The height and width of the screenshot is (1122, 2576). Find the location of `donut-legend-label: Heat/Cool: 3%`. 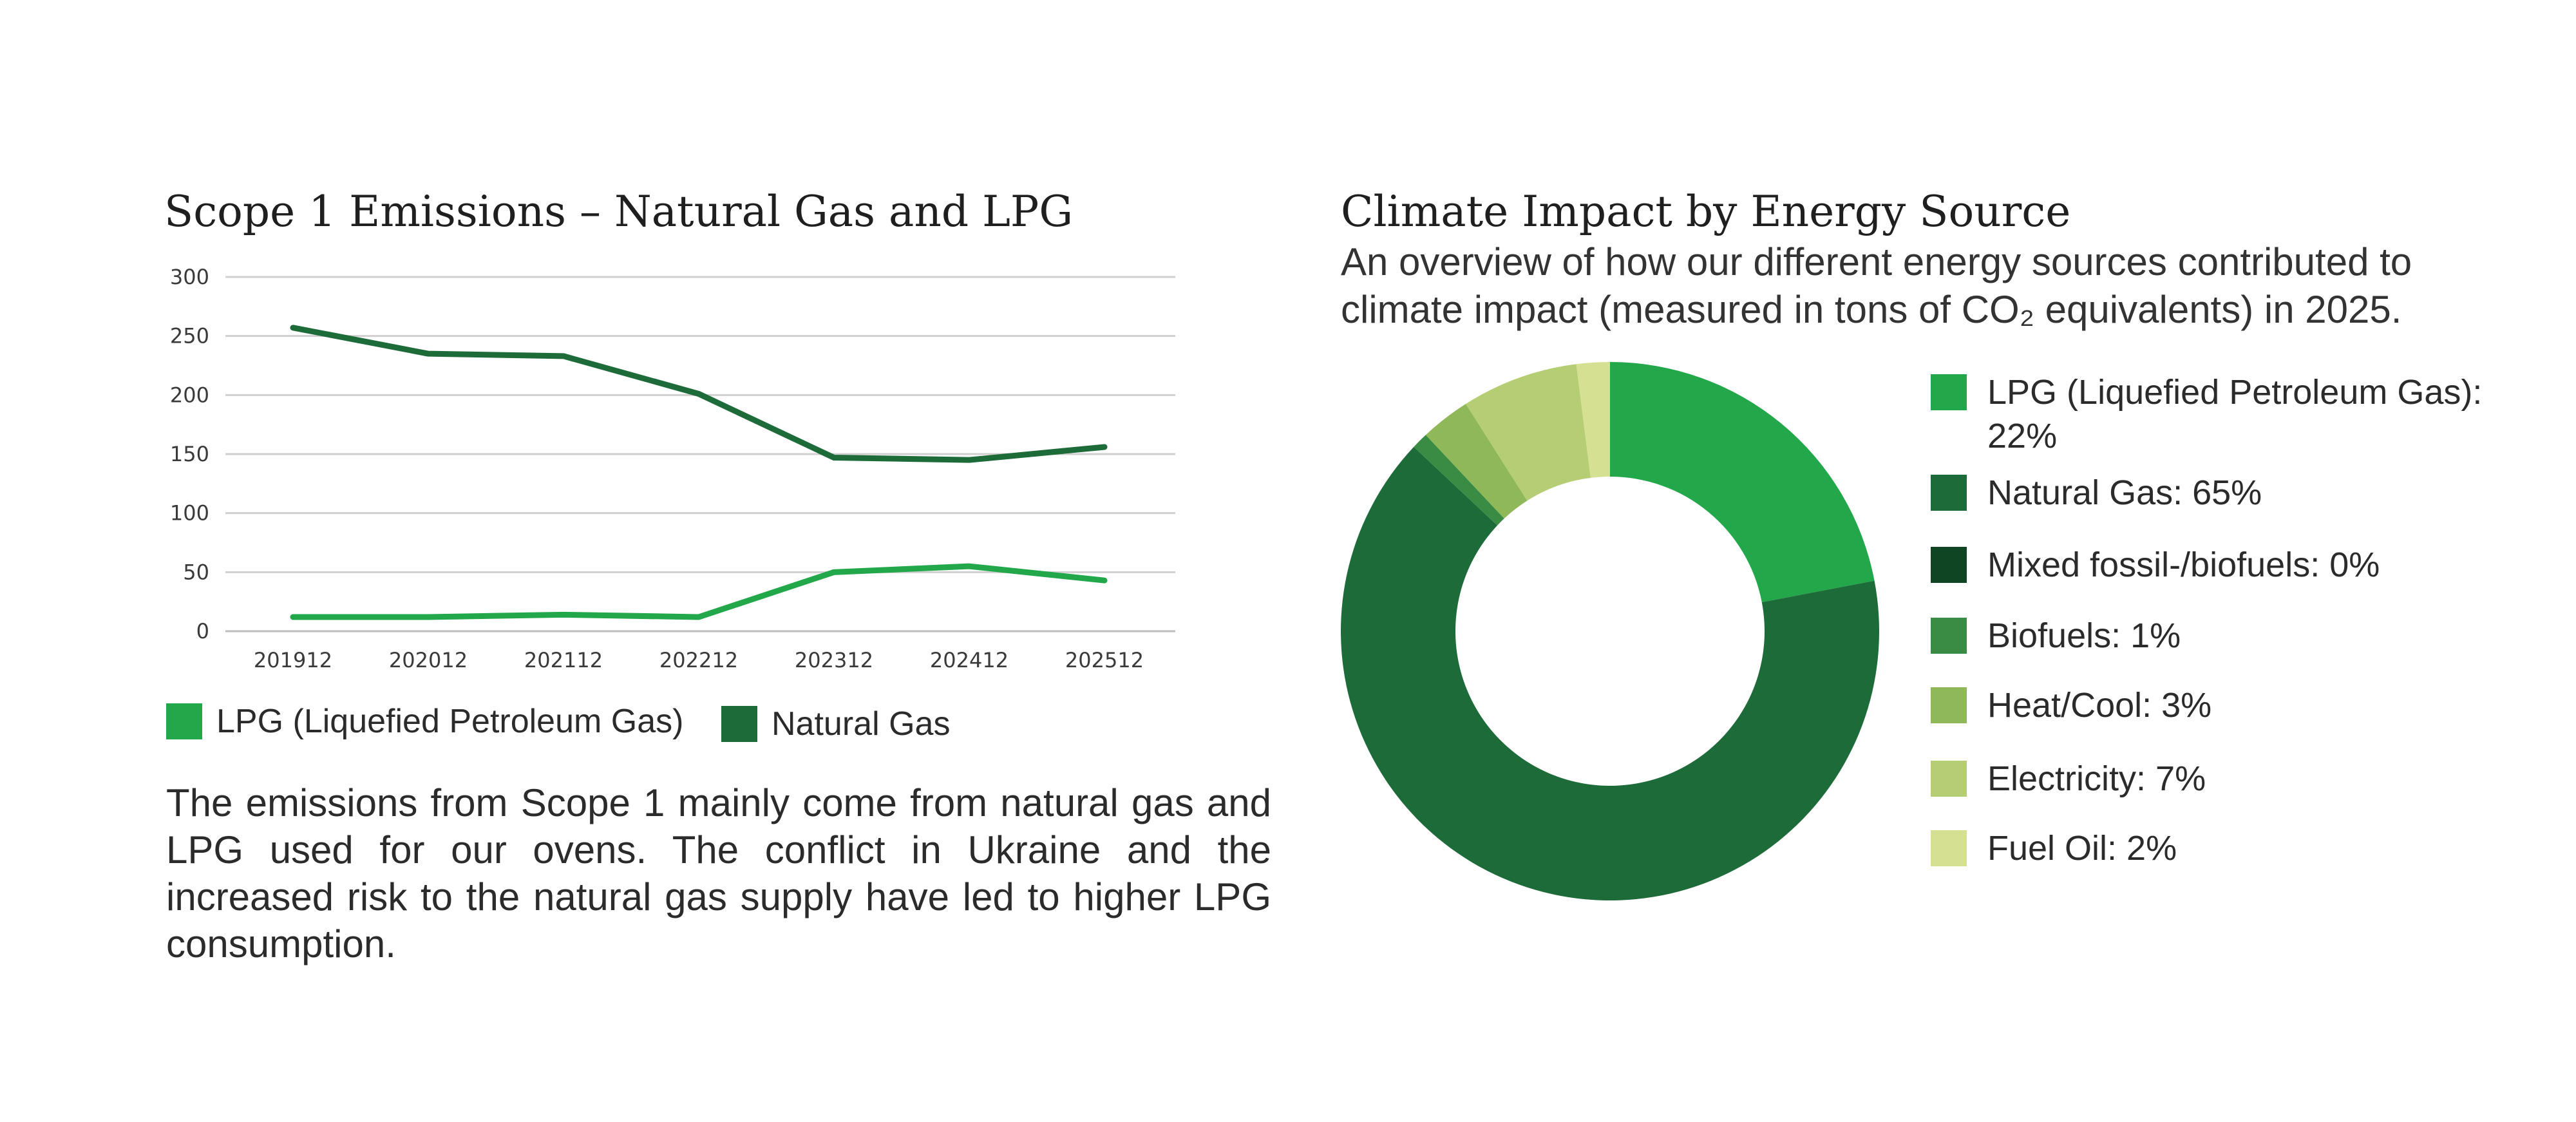

donut-legend-label: Heat/Cool: 3% is located at coordinates (2099, 705).